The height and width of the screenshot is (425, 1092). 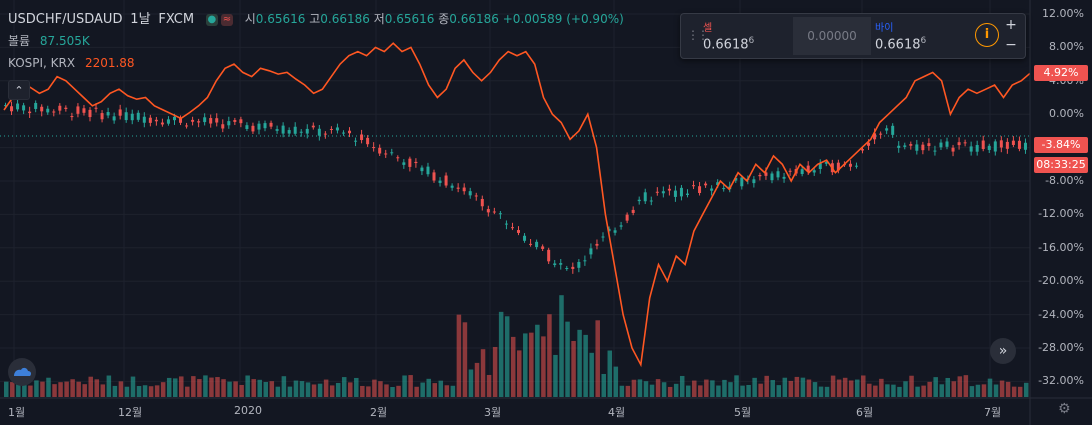 I want to click on y-tick-label: -28.00%, so click(x=1061, y=347).